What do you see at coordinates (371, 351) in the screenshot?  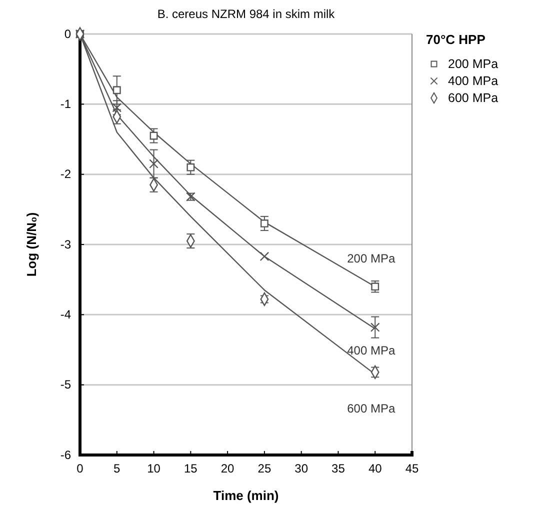 I see `annotation: 400 MPa` at bounding box center [371, 351].